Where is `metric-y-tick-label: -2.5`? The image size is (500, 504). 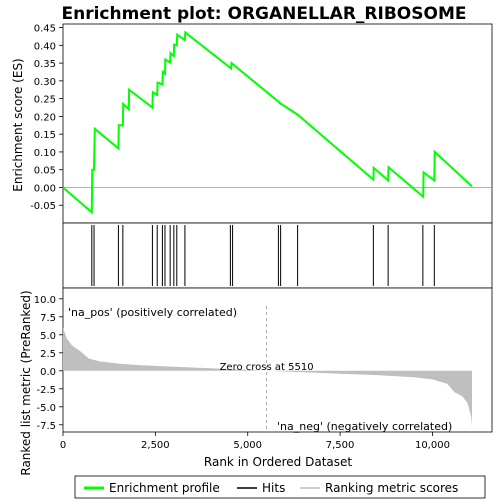
metric-y-tick-label: -2.5 is located at coordinates (46, 390).